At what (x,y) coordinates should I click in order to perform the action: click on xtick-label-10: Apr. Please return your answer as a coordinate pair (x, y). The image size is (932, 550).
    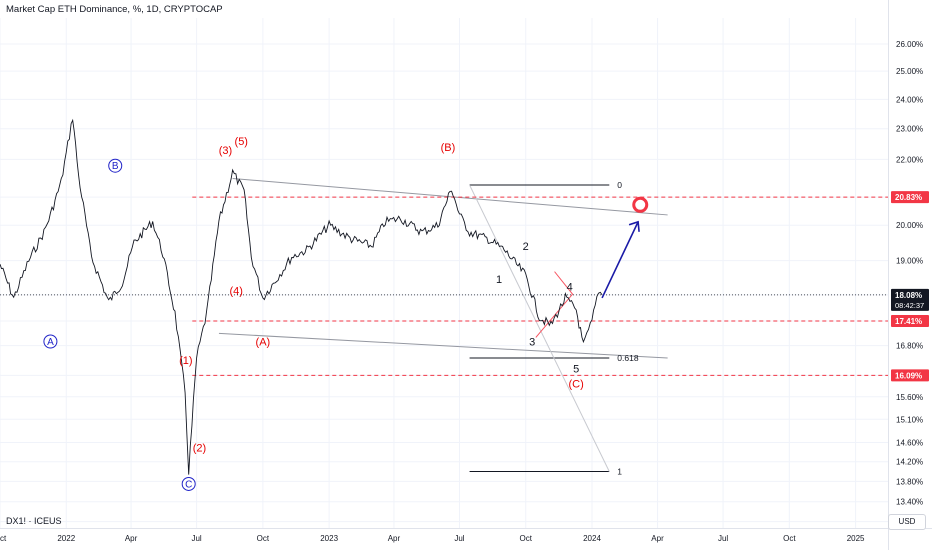
    Looking at the image, I should click on (657, 538).